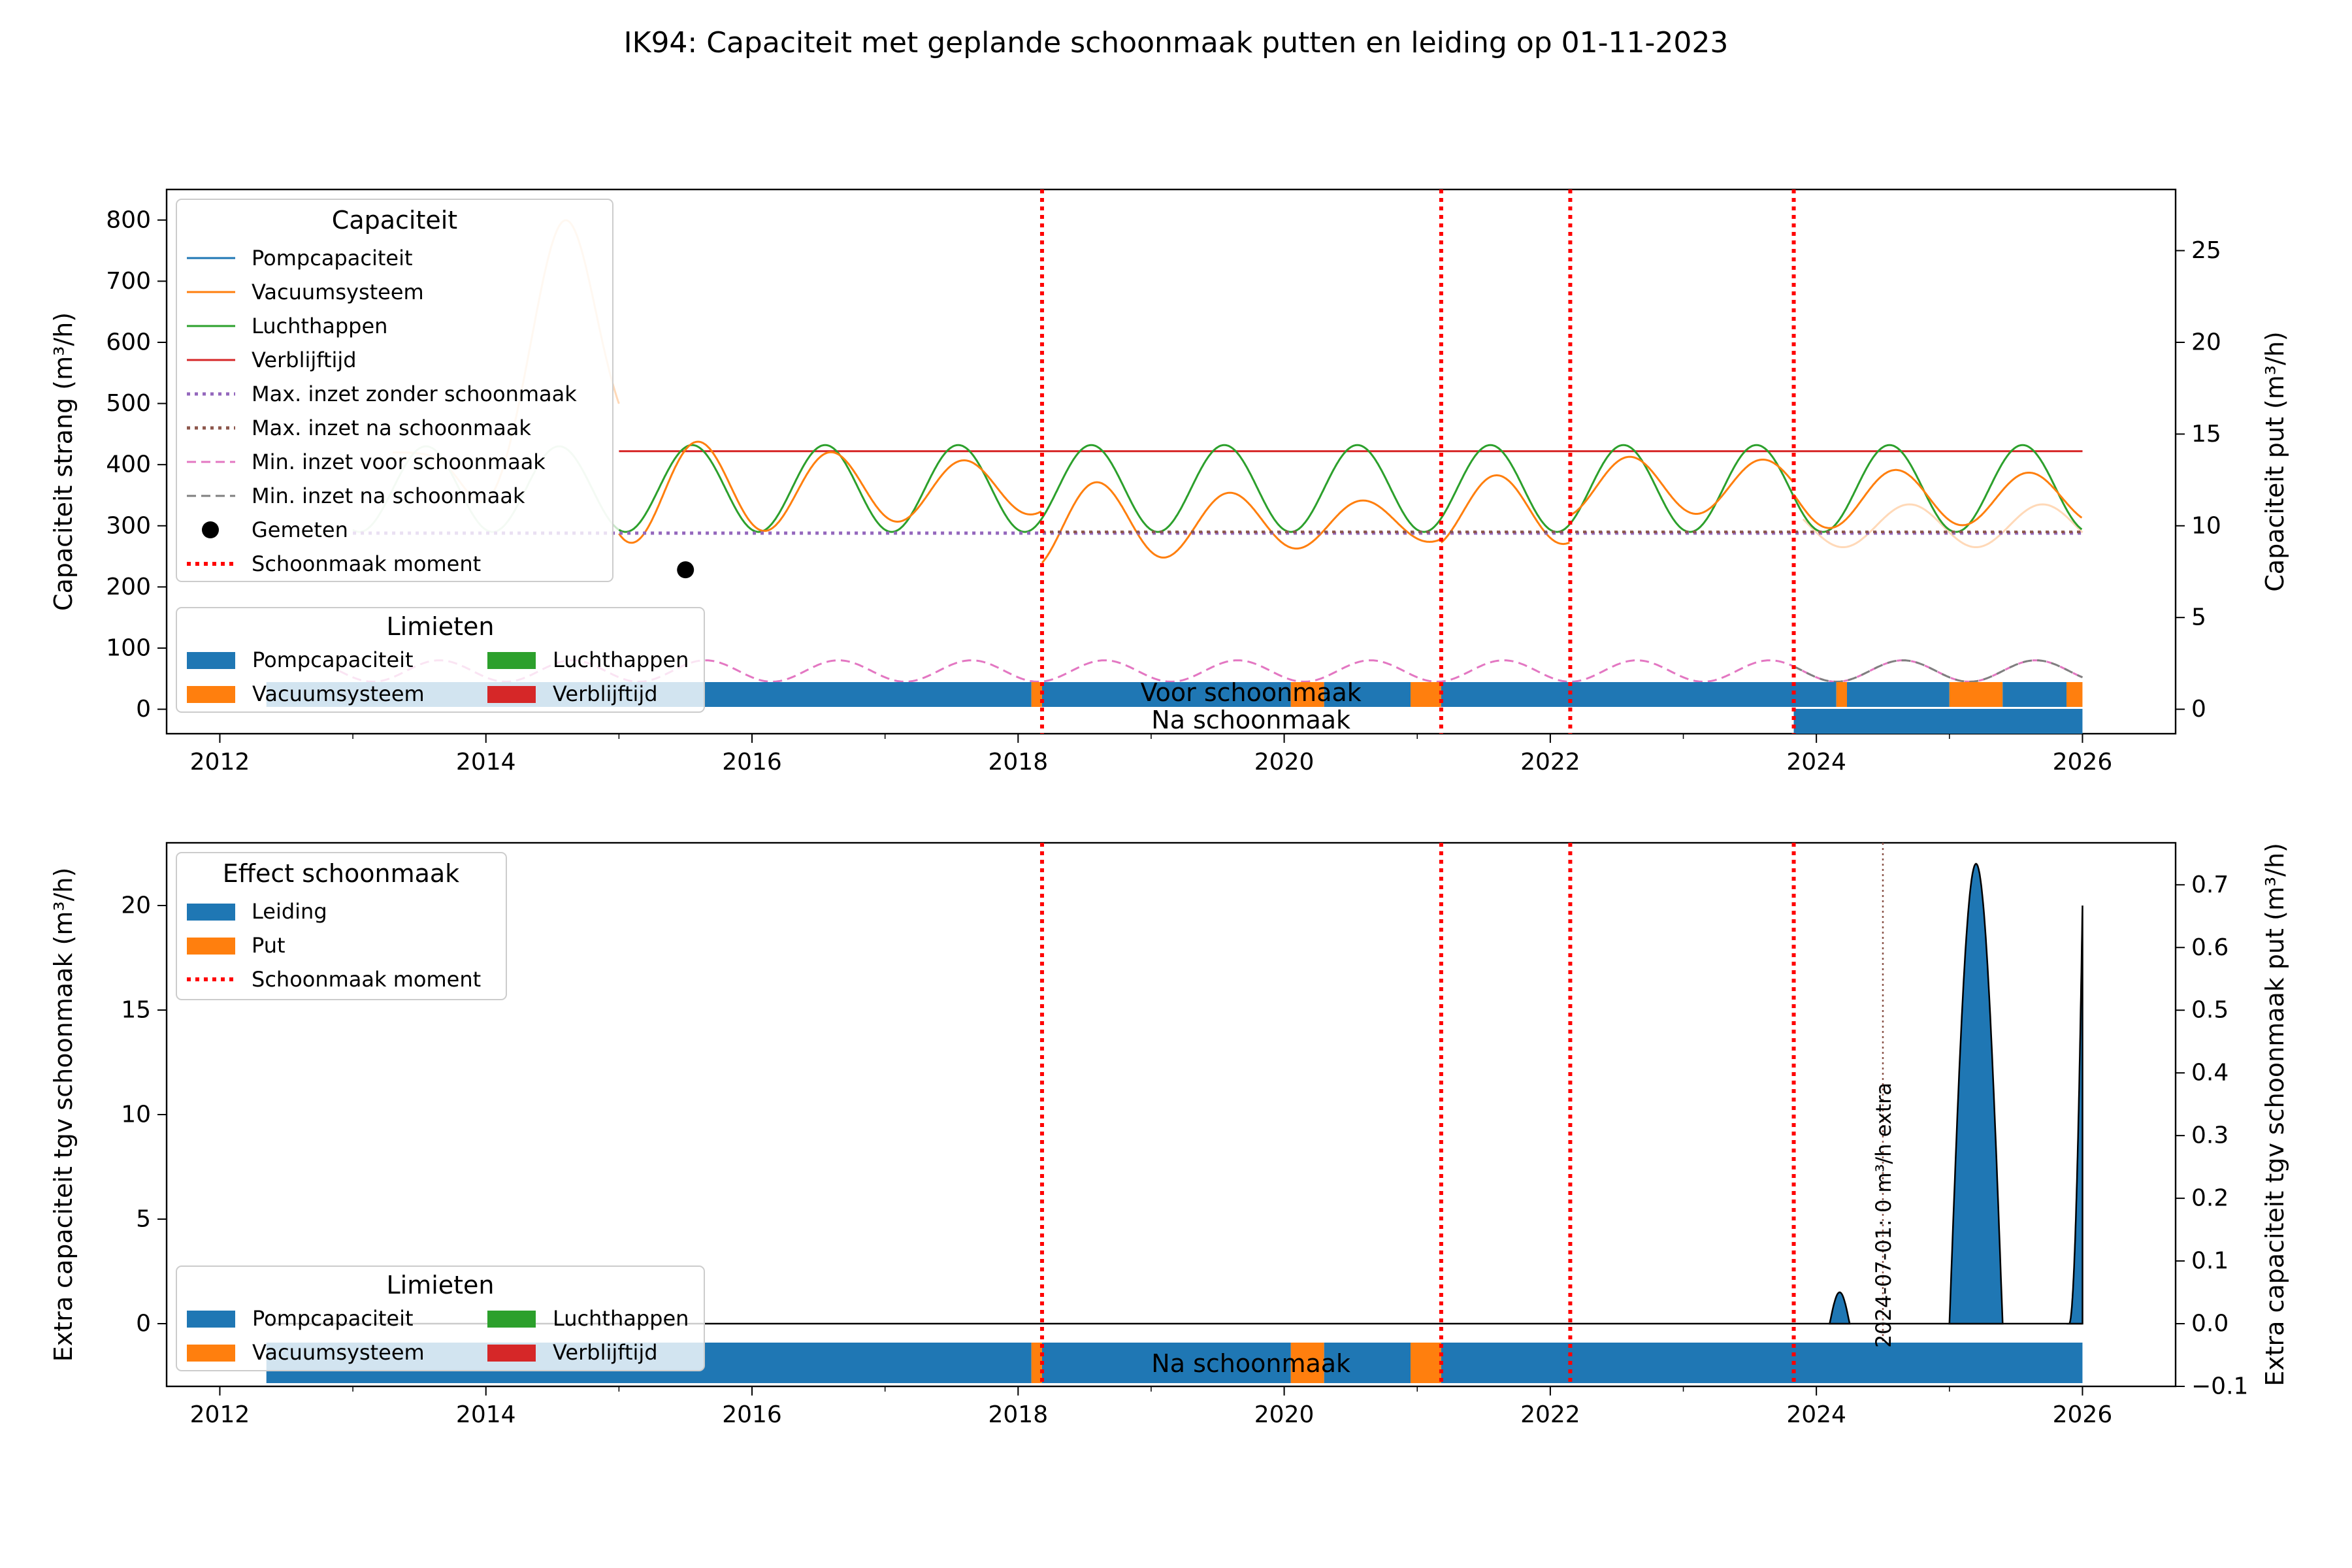 The image size is (2352, 1568). I want to click on y-right-tick-label: 25, so click(2206, 250).